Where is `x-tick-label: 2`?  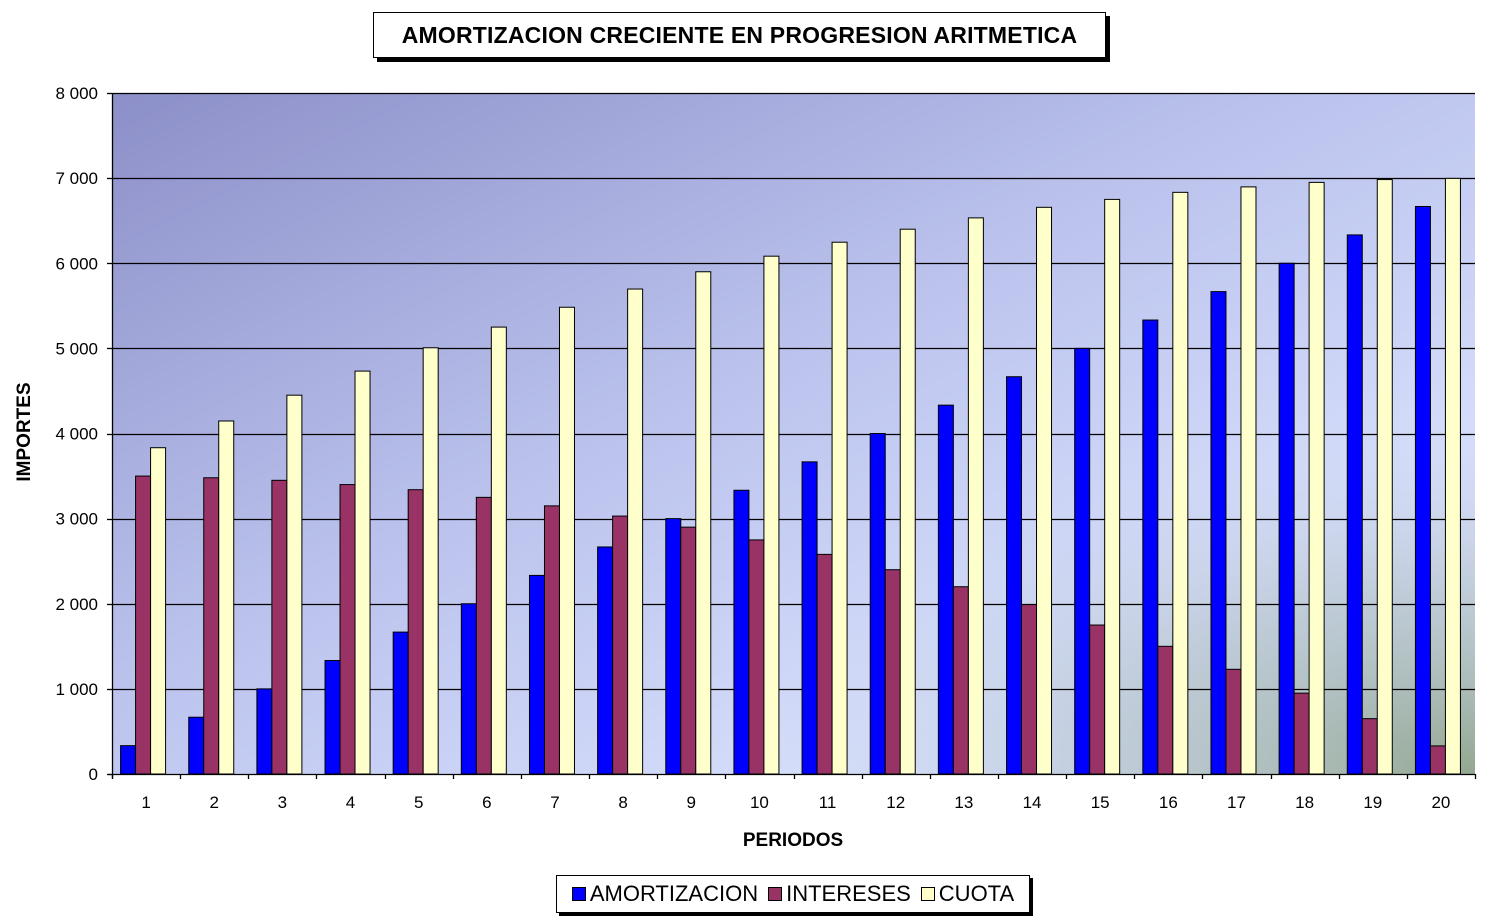
x-tick-label: 2 is located at coordinates (213, 802).